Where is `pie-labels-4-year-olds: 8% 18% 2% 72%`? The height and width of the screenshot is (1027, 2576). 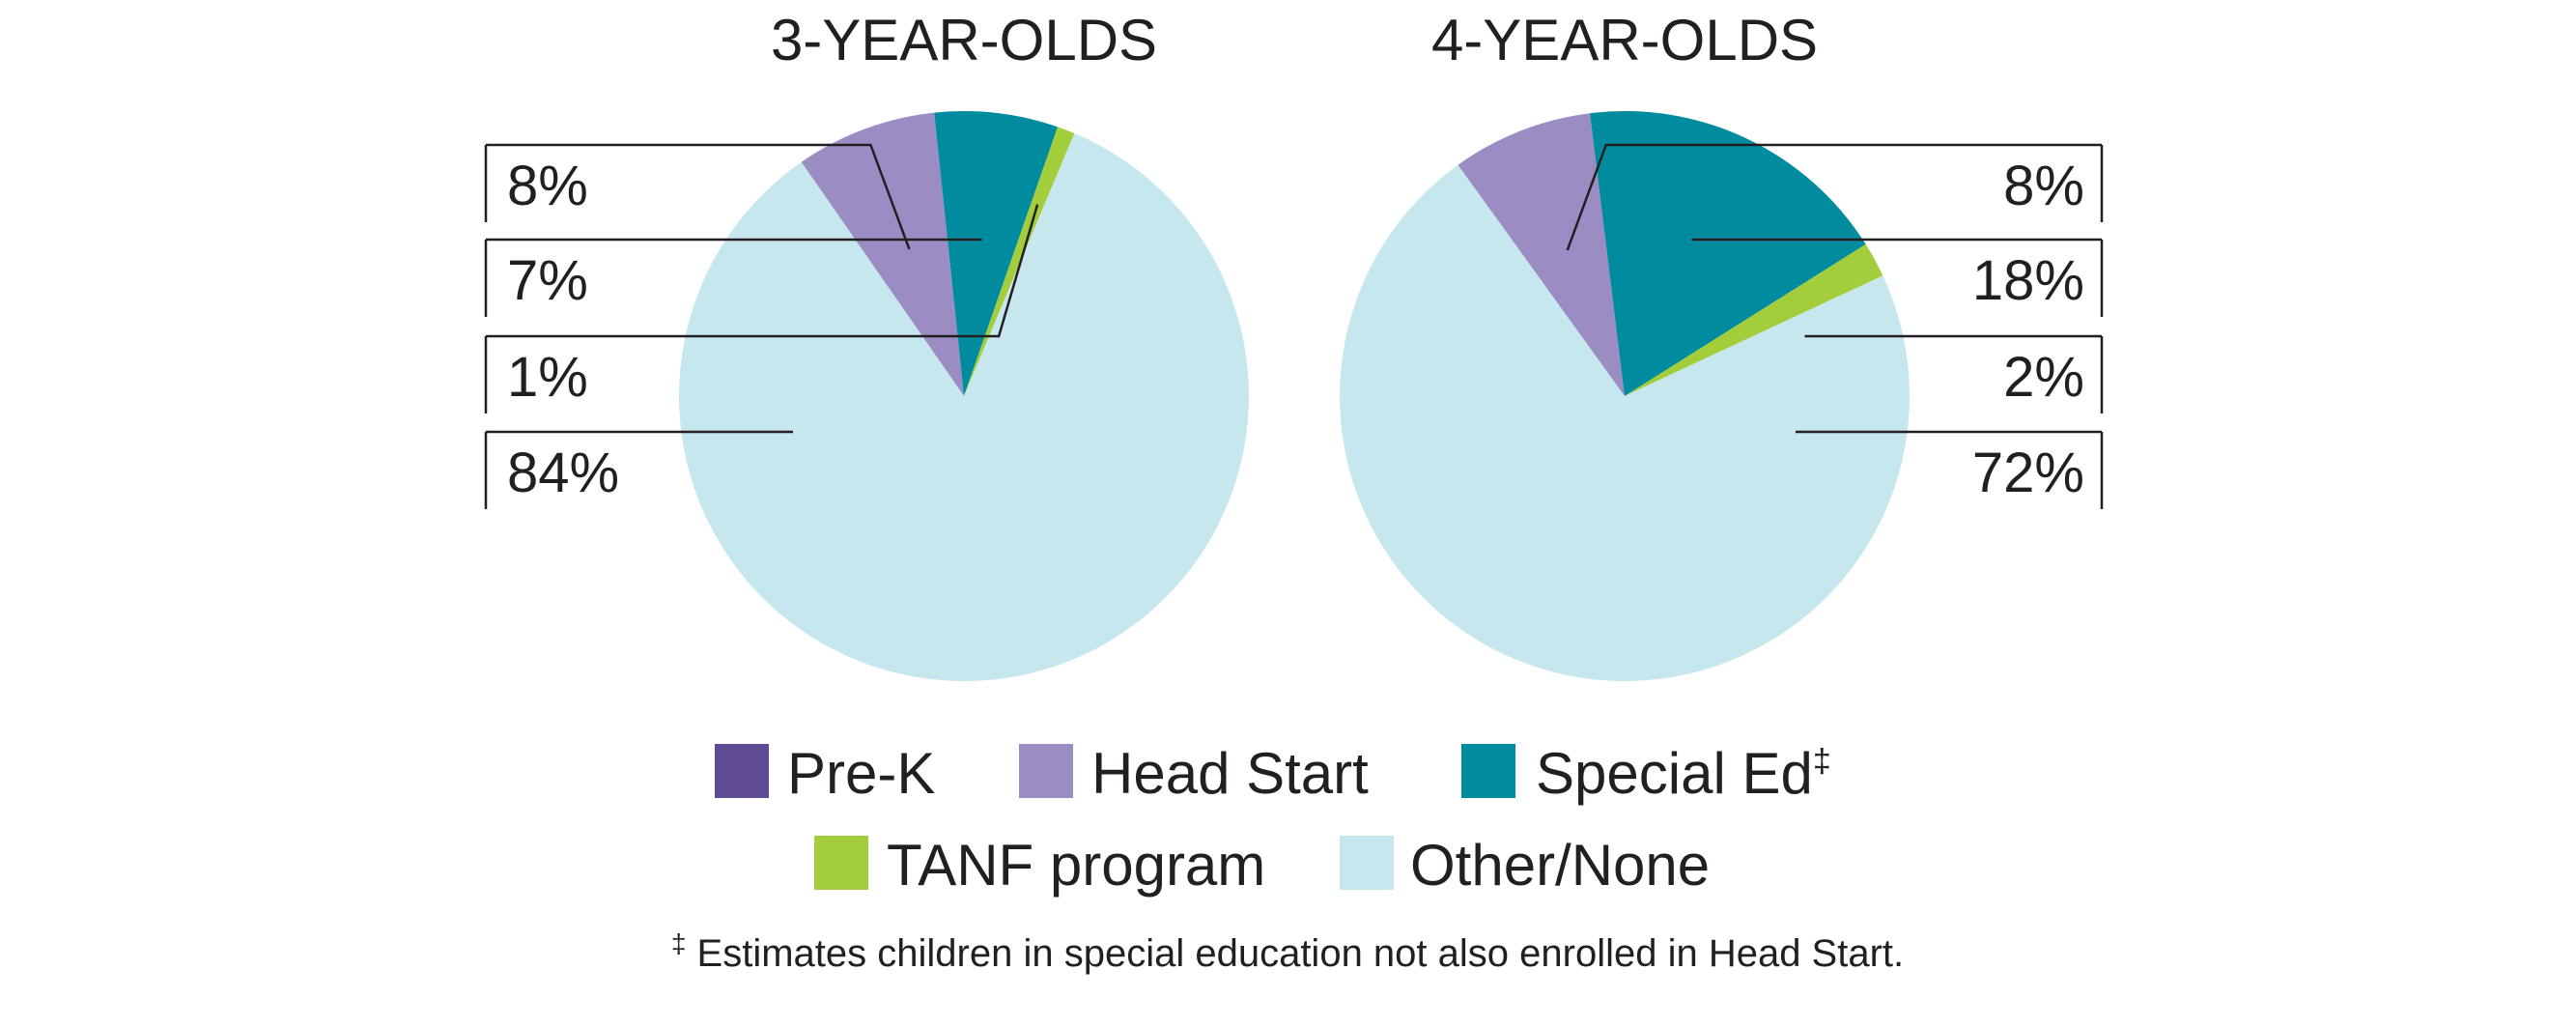
pie-labels-4-year-olds: 8% 18% 2% 72% is located at coordinates (1835, 326).